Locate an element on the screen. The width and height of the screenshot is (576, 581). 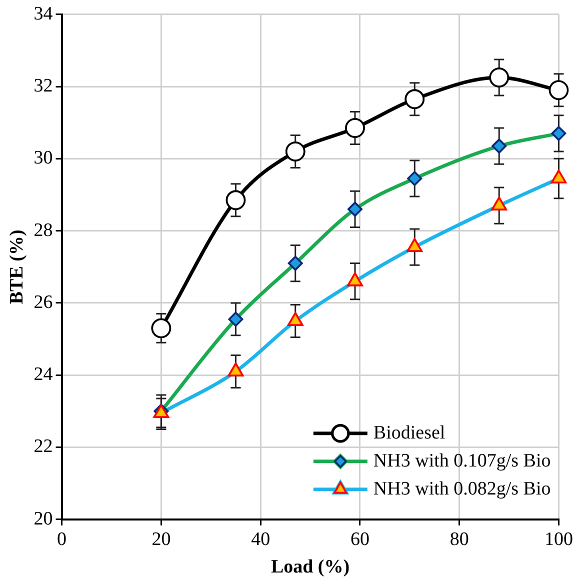
y-tick-label: 34 is located at coordinates (44, 13).